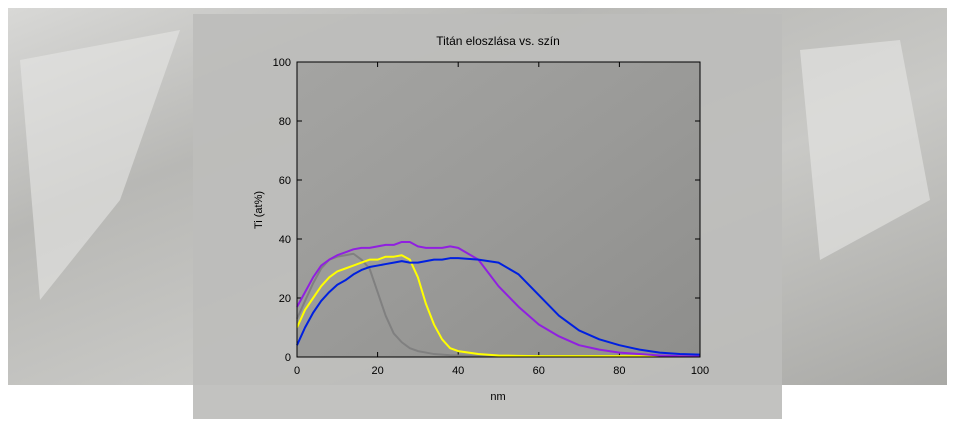 Image resolution: width=955 pixels, height=424 pixels. Describe the element at coordinates (619, 371) in the screenshot. I see `x-tick-label: 80` at that location.